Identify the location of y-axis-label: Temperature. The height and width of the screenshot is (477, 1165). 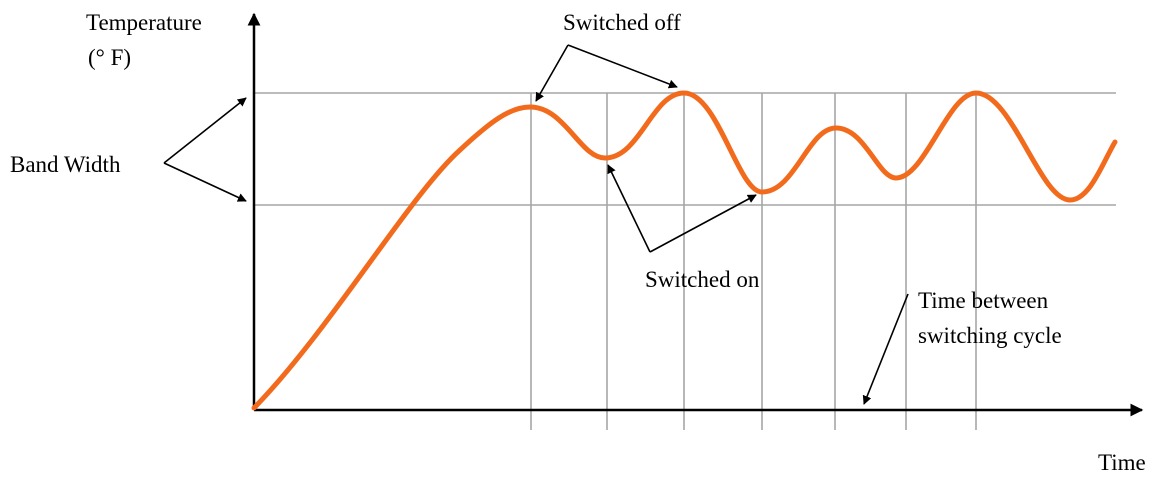
(144, 22).